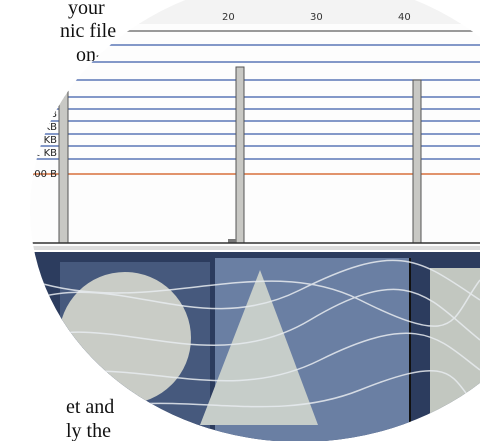 The height and width of the screenshot is (441, 480). Describe the element at coordinates (255, 248) in the screenshot. I see `scroll-edge` at that location.